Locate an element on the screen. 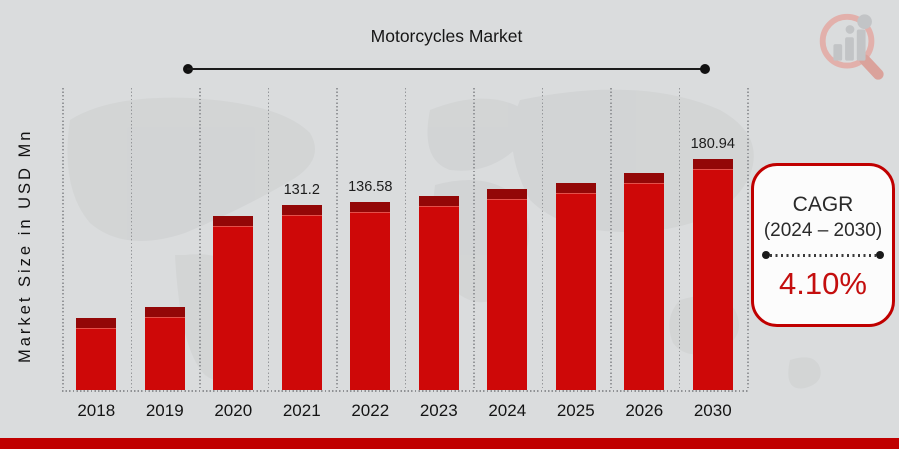  bar-2025 is located at coordinates (575, 286).